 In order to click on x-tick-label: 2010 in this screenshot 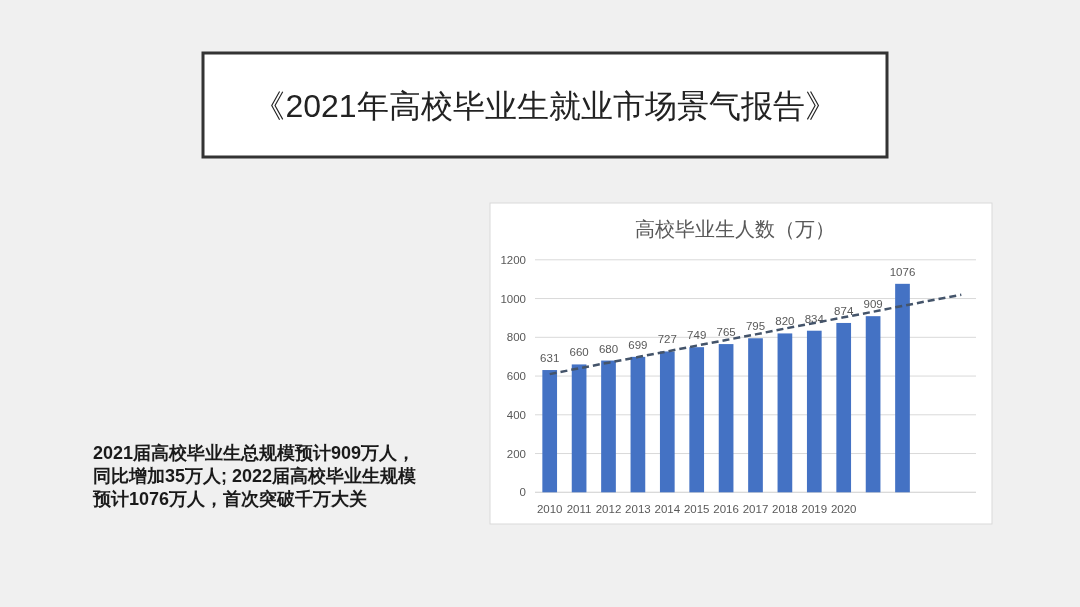, I will do `click(549, 509)`.